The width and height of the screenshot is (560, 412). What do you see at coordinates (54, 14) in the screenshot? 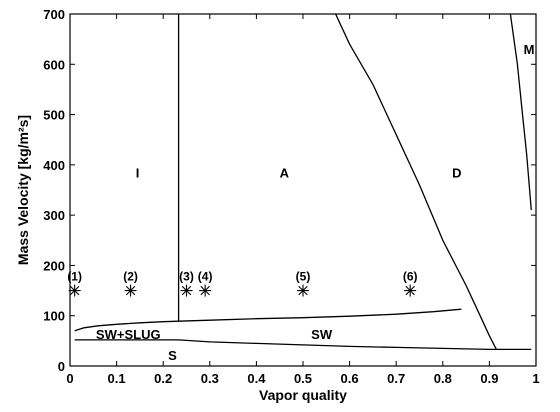
I see `y-tick-label: 700` at bounding box center [54, 14].